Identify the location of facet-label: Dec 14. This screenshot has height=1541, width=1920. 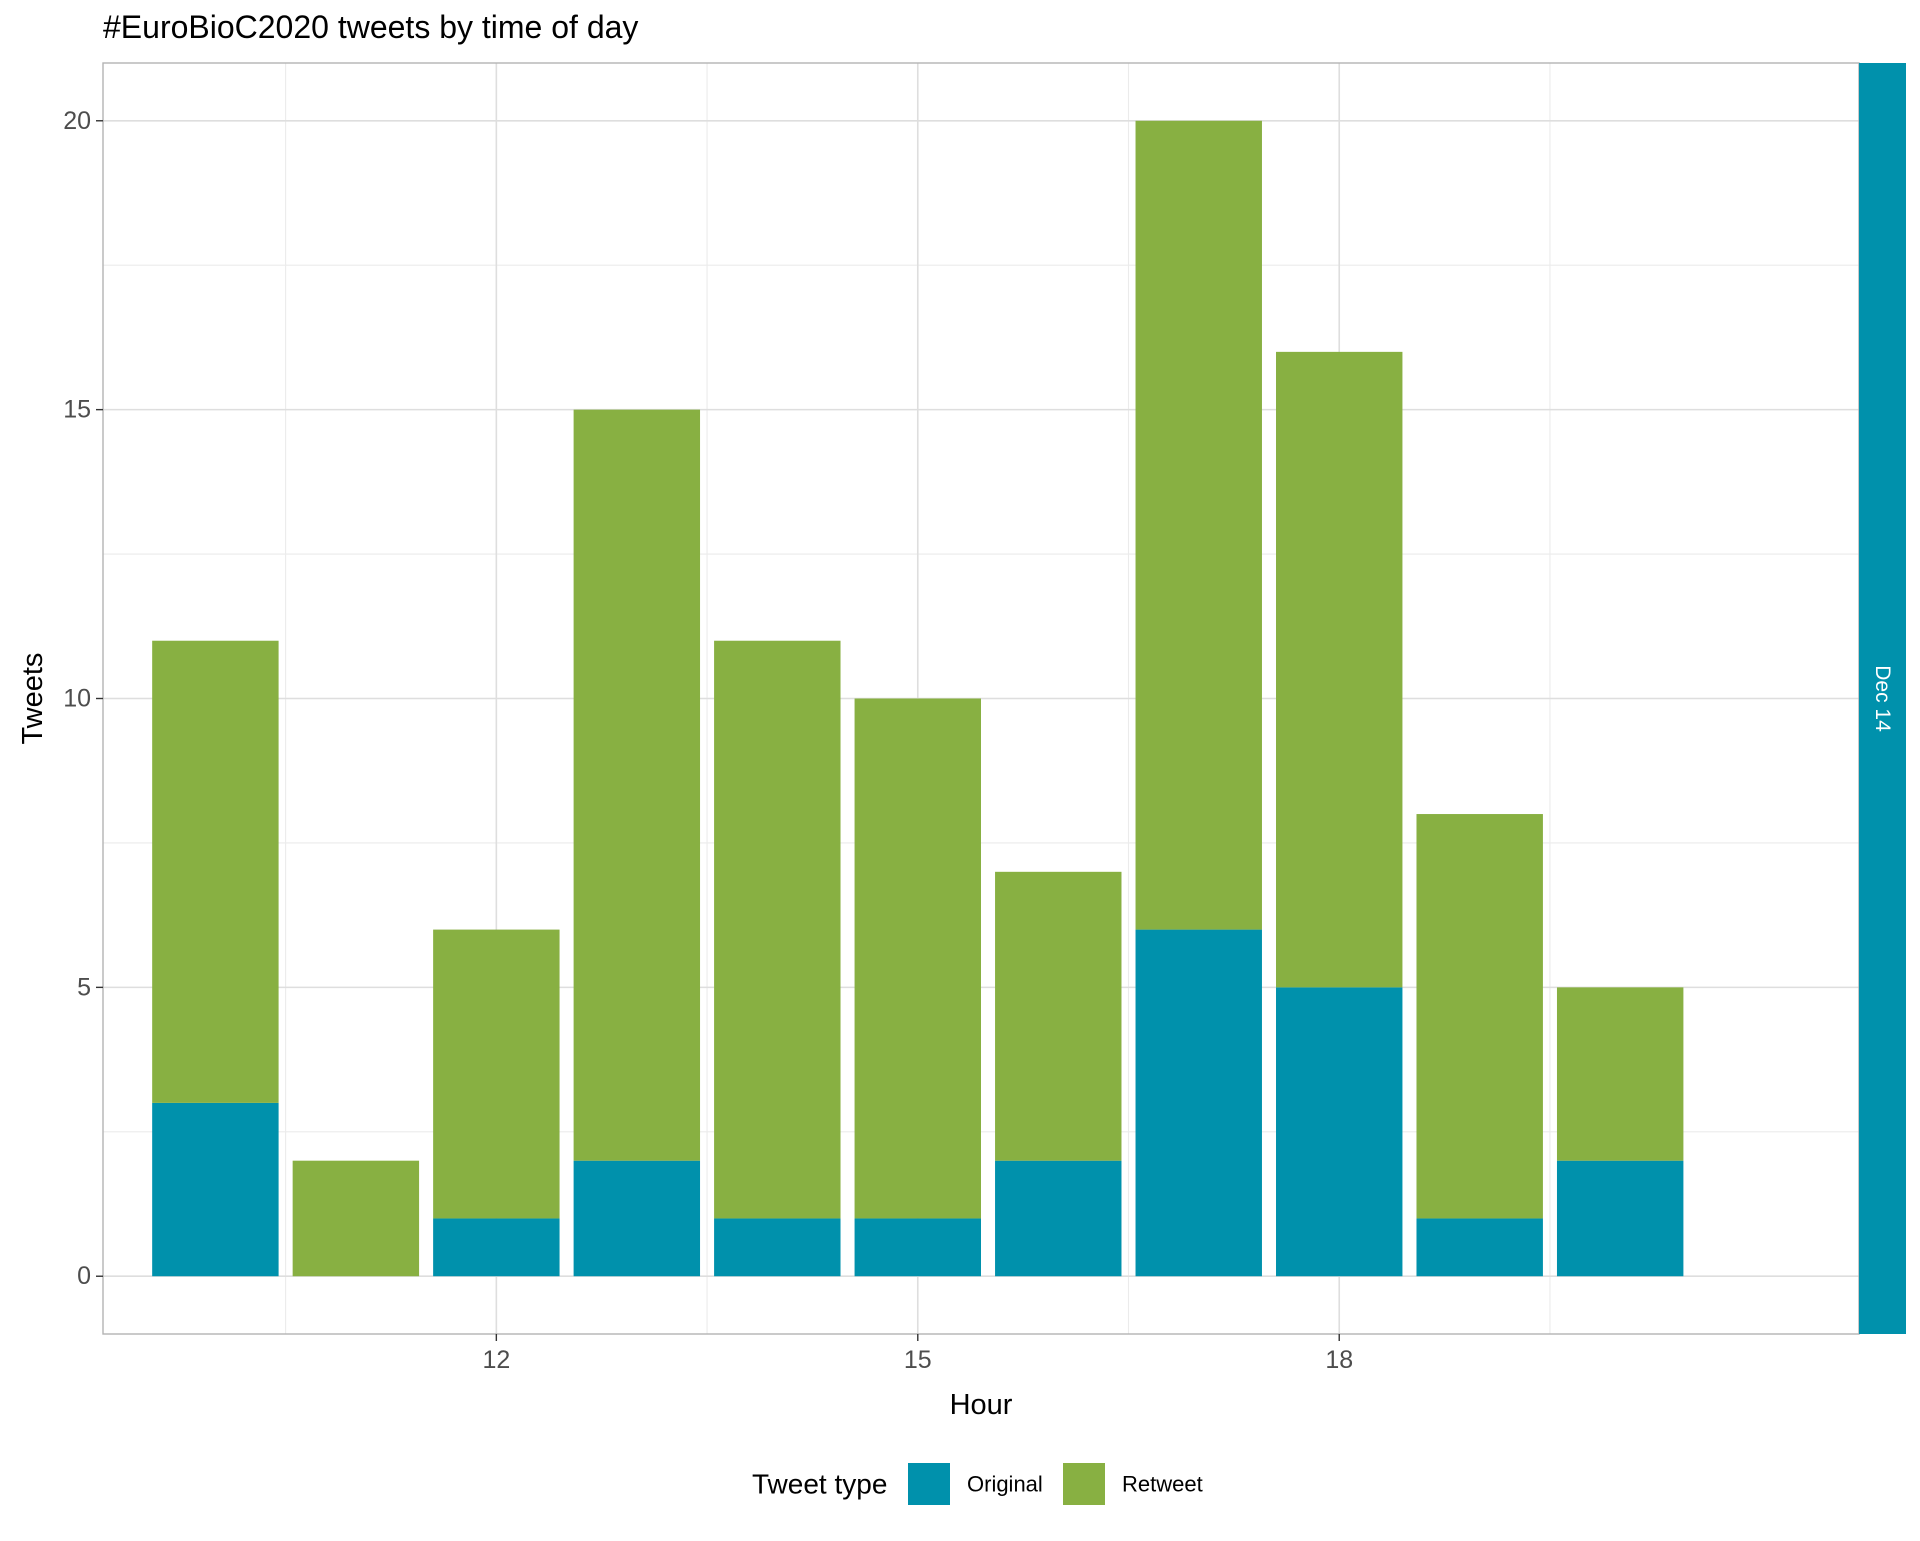
(1882, 698).